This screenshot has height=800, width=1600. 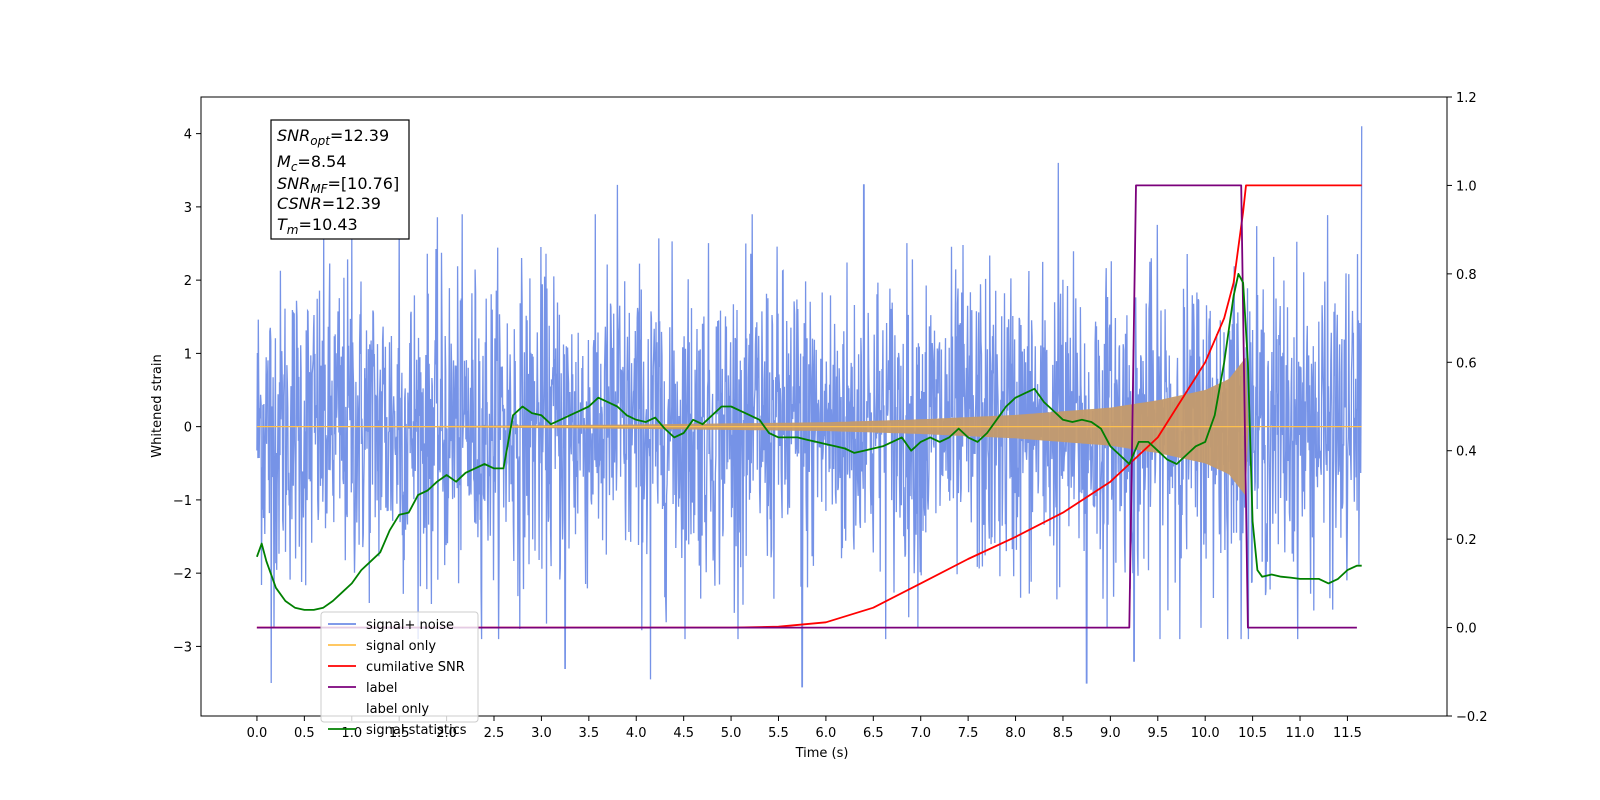 What do you see at coordinates (731, 733) in the screenshot?
I see `x-tick-label: 5.0` at bounding box center [731, 733].